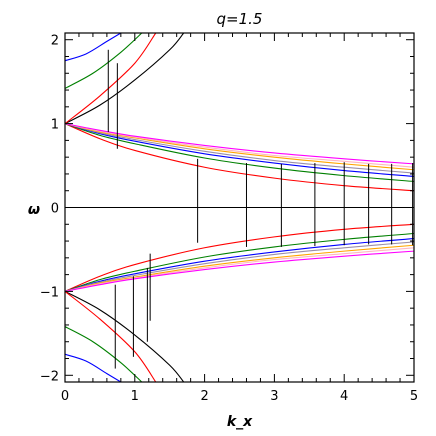  What do you see at coordinates (55, 125) in the screenshot?
I see `y-tick-label: 1` at bounding box center [55, 125].